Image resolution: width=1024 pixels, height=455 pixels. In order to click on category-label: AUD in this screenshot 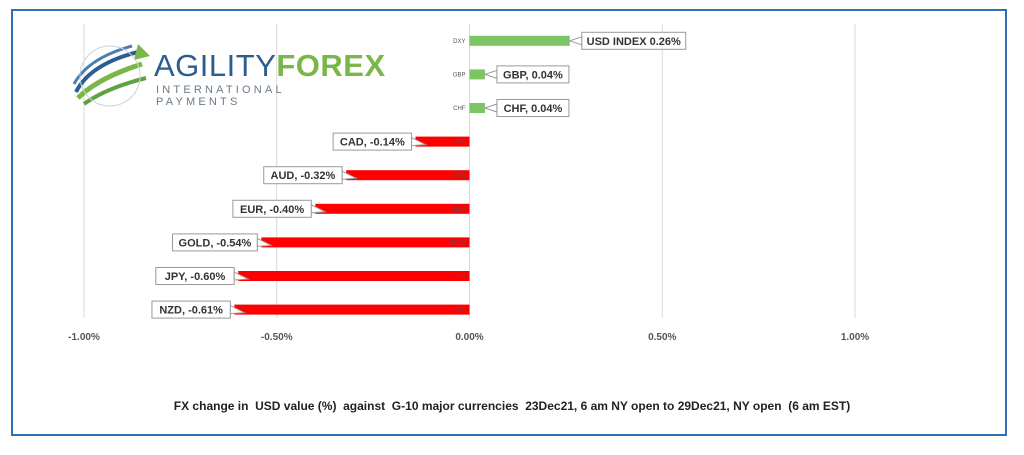, I will do `click(460, 176)`.